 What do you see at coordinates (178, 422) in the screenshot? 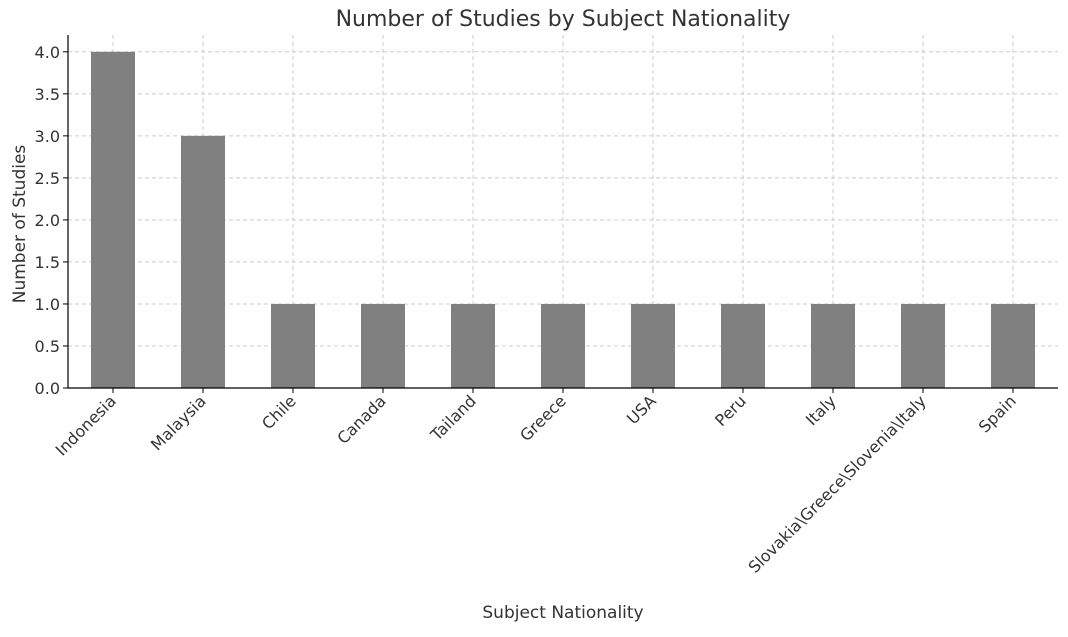
I see `x-tick-label: Malaysia` at bounding box center [178, 422].